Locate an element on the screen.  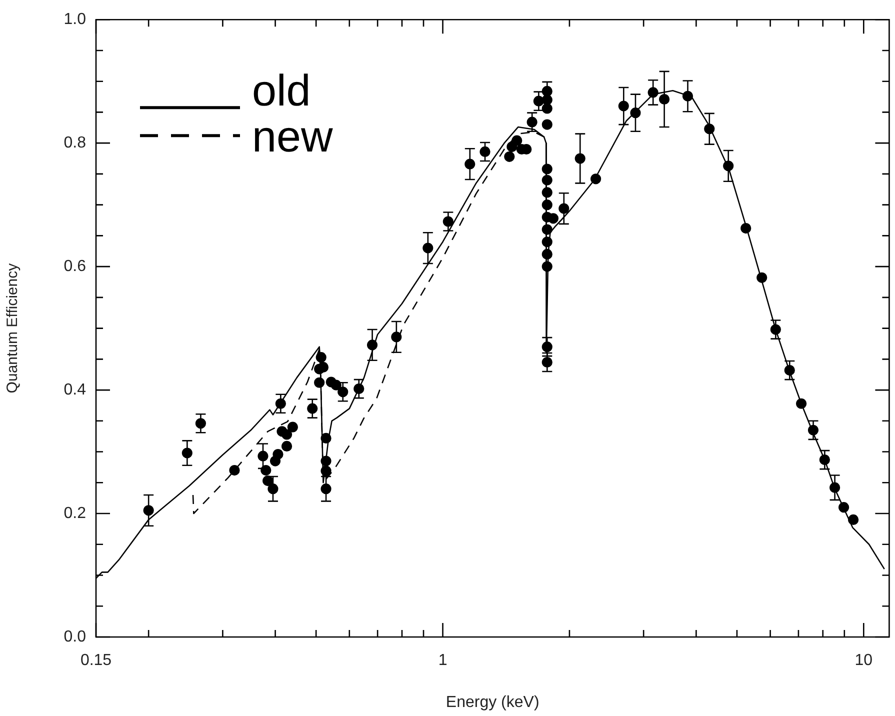
y-tick-label: 0.2 is located at coordinates (75, 513).